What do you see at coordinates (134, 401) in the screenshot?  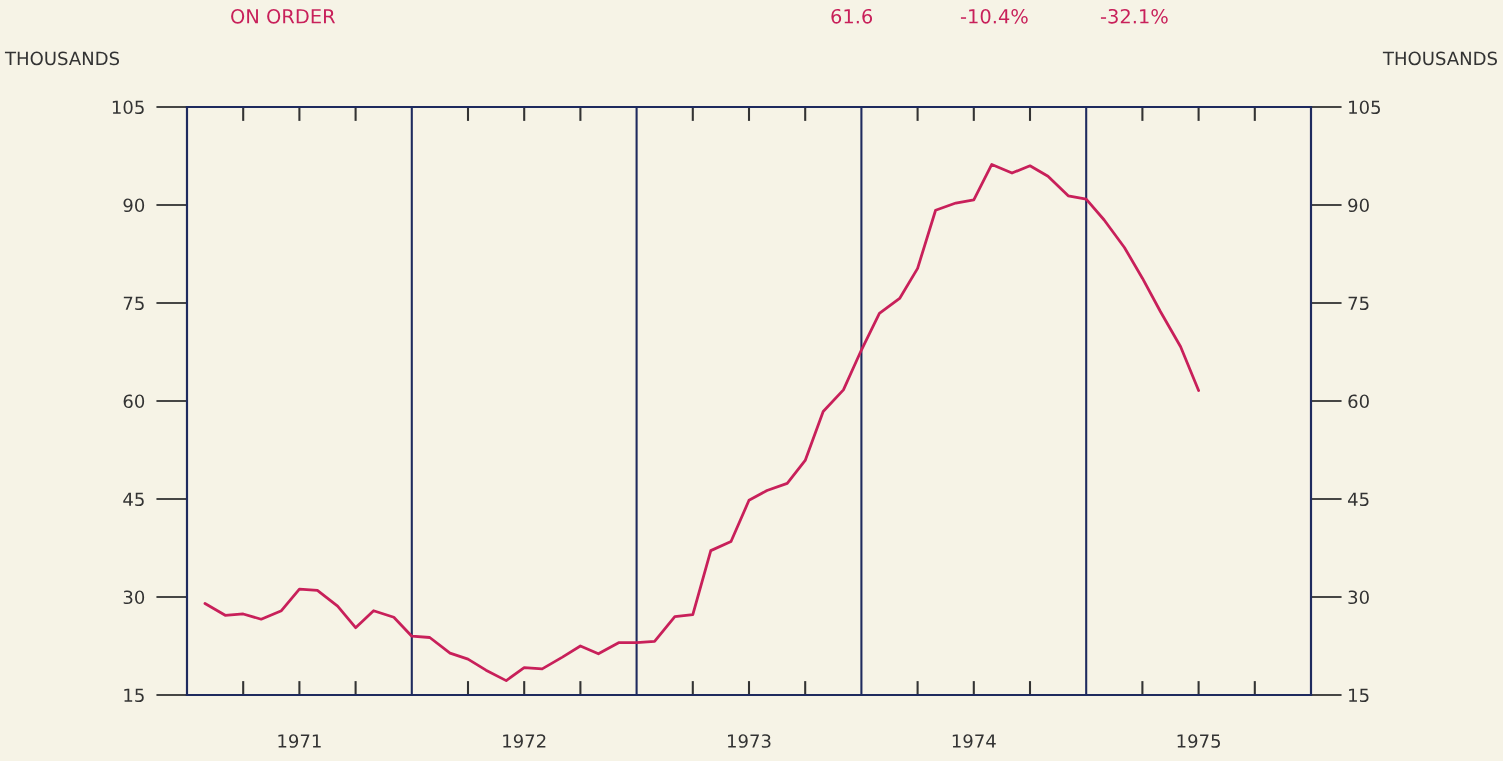 I see `y-tick-label: 60` at bounding box center [134, 401].